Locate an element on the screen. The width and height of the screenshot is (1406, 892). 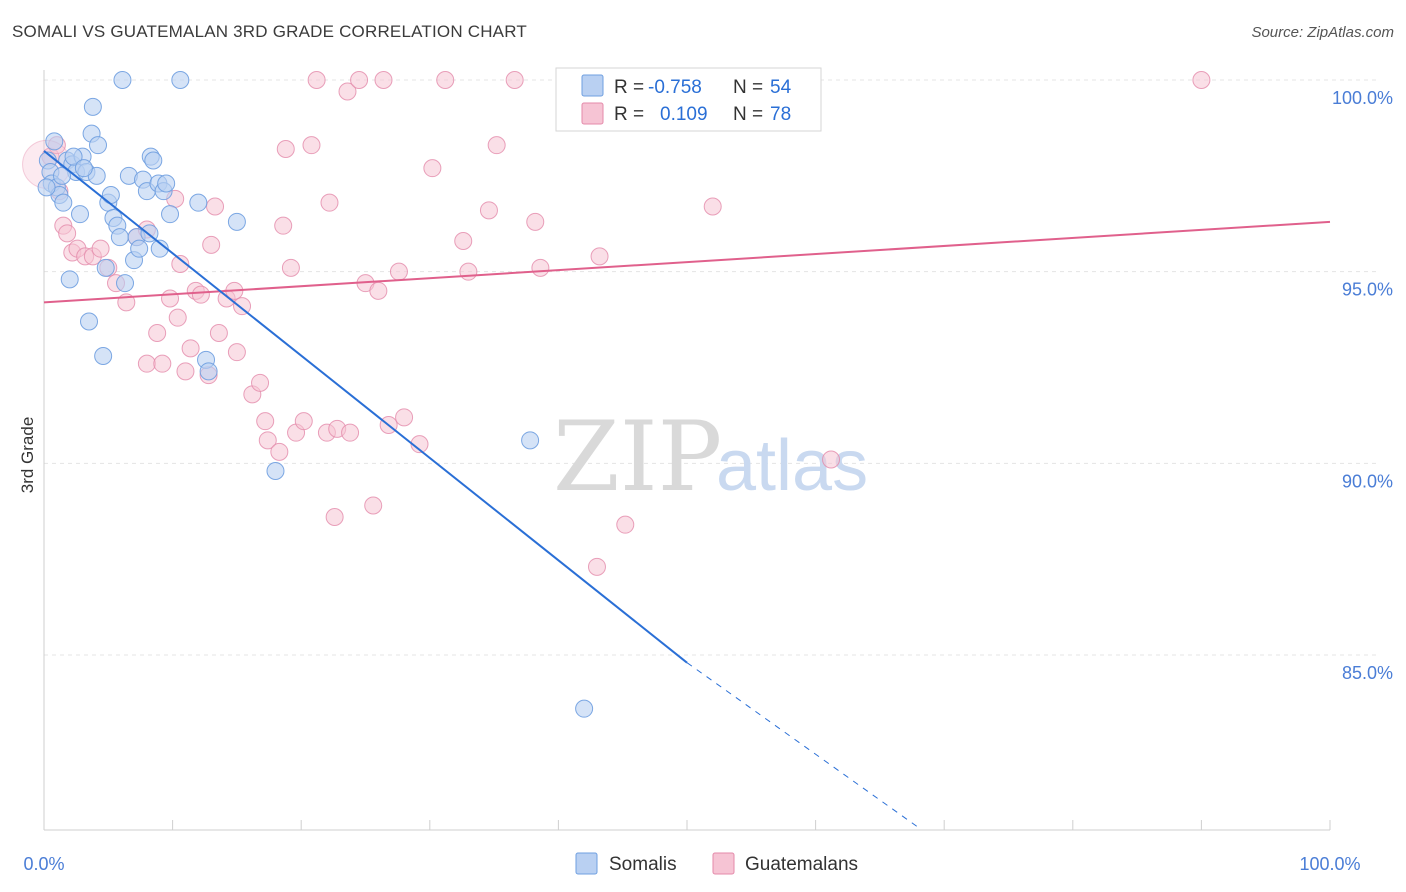
somalis-trend-extension is located at coordinates (802, 745).